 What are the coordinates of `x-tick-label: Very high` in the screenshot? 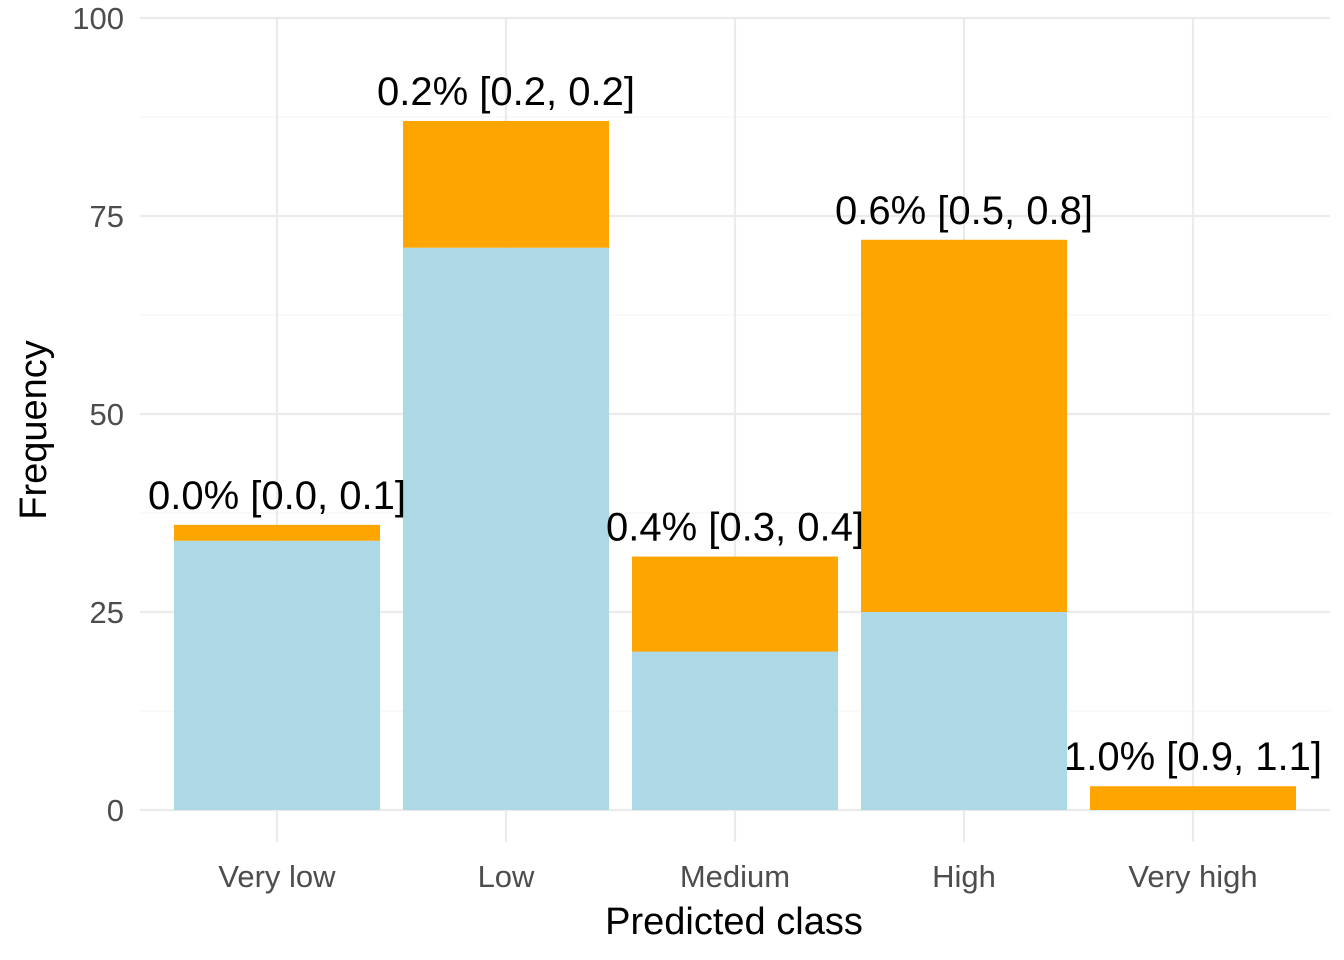 It's located at (1192, 876).